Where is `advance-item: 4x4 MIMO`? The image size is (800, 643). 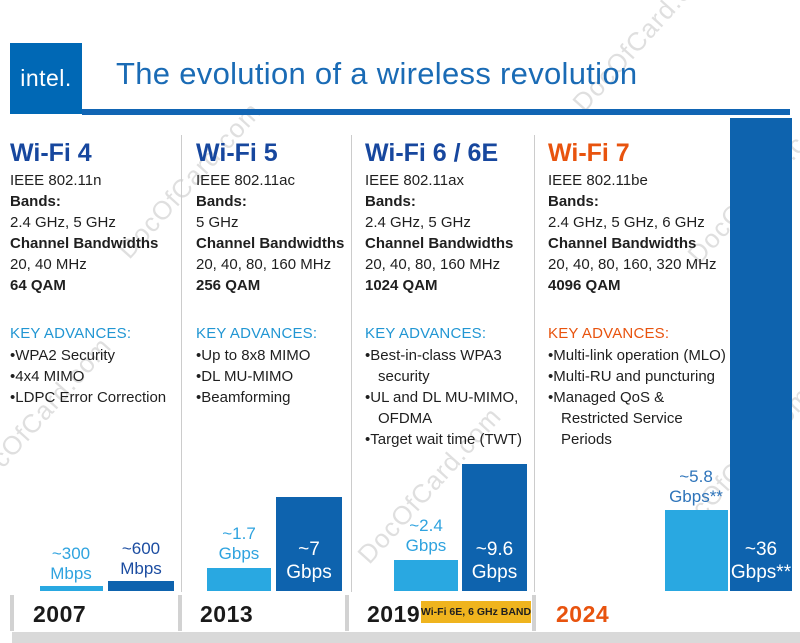
advance-item: 4x4 MIMO is located at coordinates (93, 376).